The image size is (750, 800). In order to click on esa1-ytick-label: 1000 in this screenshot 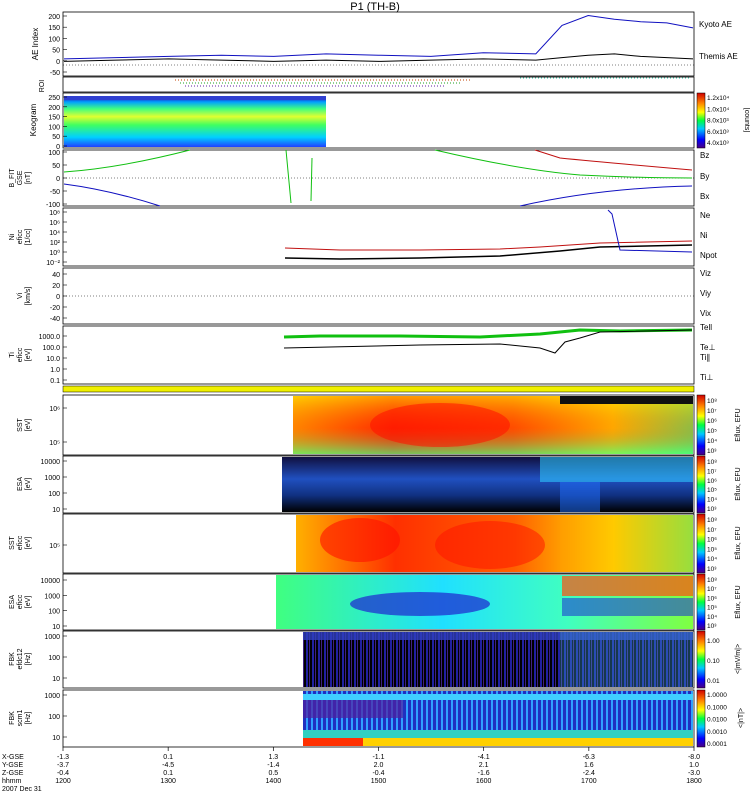, I will do `click(52, 478)`.